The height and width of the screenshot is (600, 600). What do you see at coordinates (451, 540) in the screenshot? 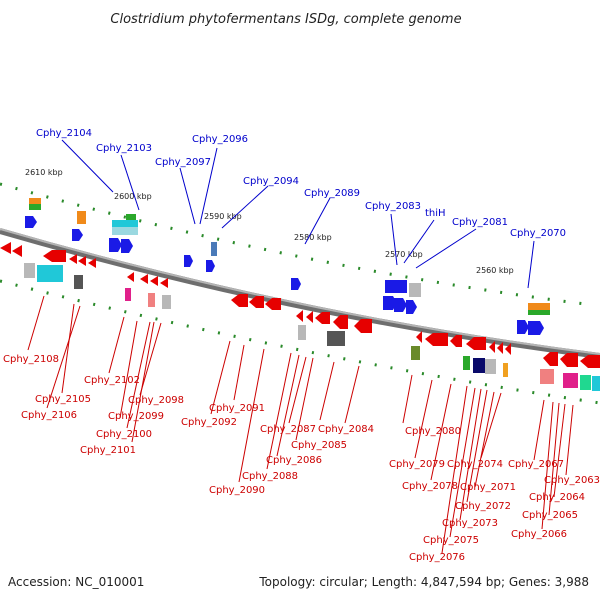
I see `gene-label: Cphy_2075` at bounding box center [451, 540].